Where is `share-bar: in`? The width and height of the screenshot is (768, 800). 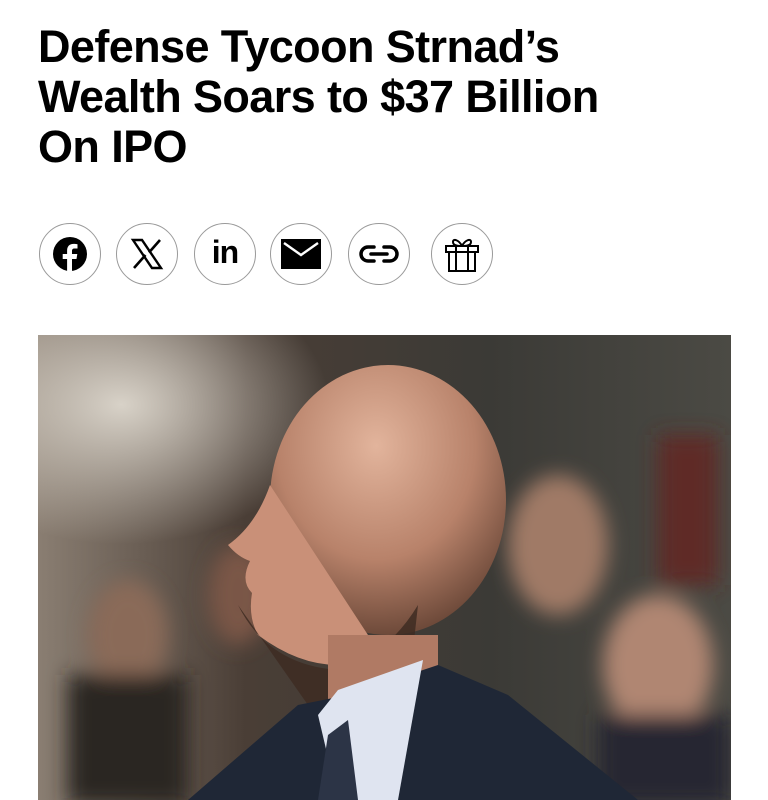
share-bar: in is located at coordinates (384, 255).